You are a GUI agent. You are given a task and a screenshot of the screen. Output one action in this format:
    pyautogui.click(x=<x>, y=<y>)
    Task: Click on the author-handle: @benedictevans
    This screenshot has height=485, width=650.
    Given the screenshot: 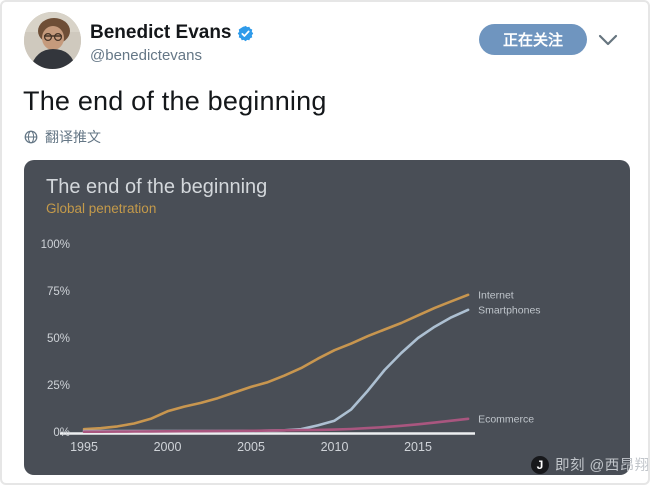 What is the action you would take?
    pyautogui.click(x=146, y=55)
    